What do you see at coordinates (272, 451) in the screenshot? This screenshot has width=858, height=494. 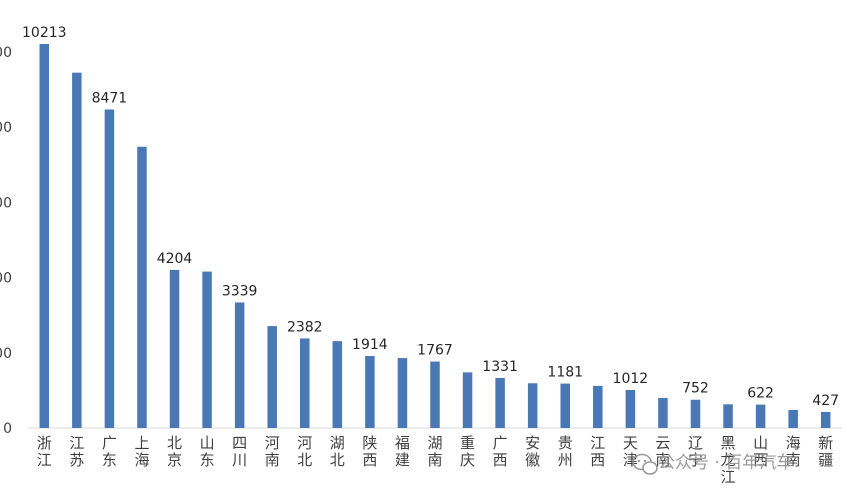 I see `category-label-7: 河南` at bounding box center [272, 451].